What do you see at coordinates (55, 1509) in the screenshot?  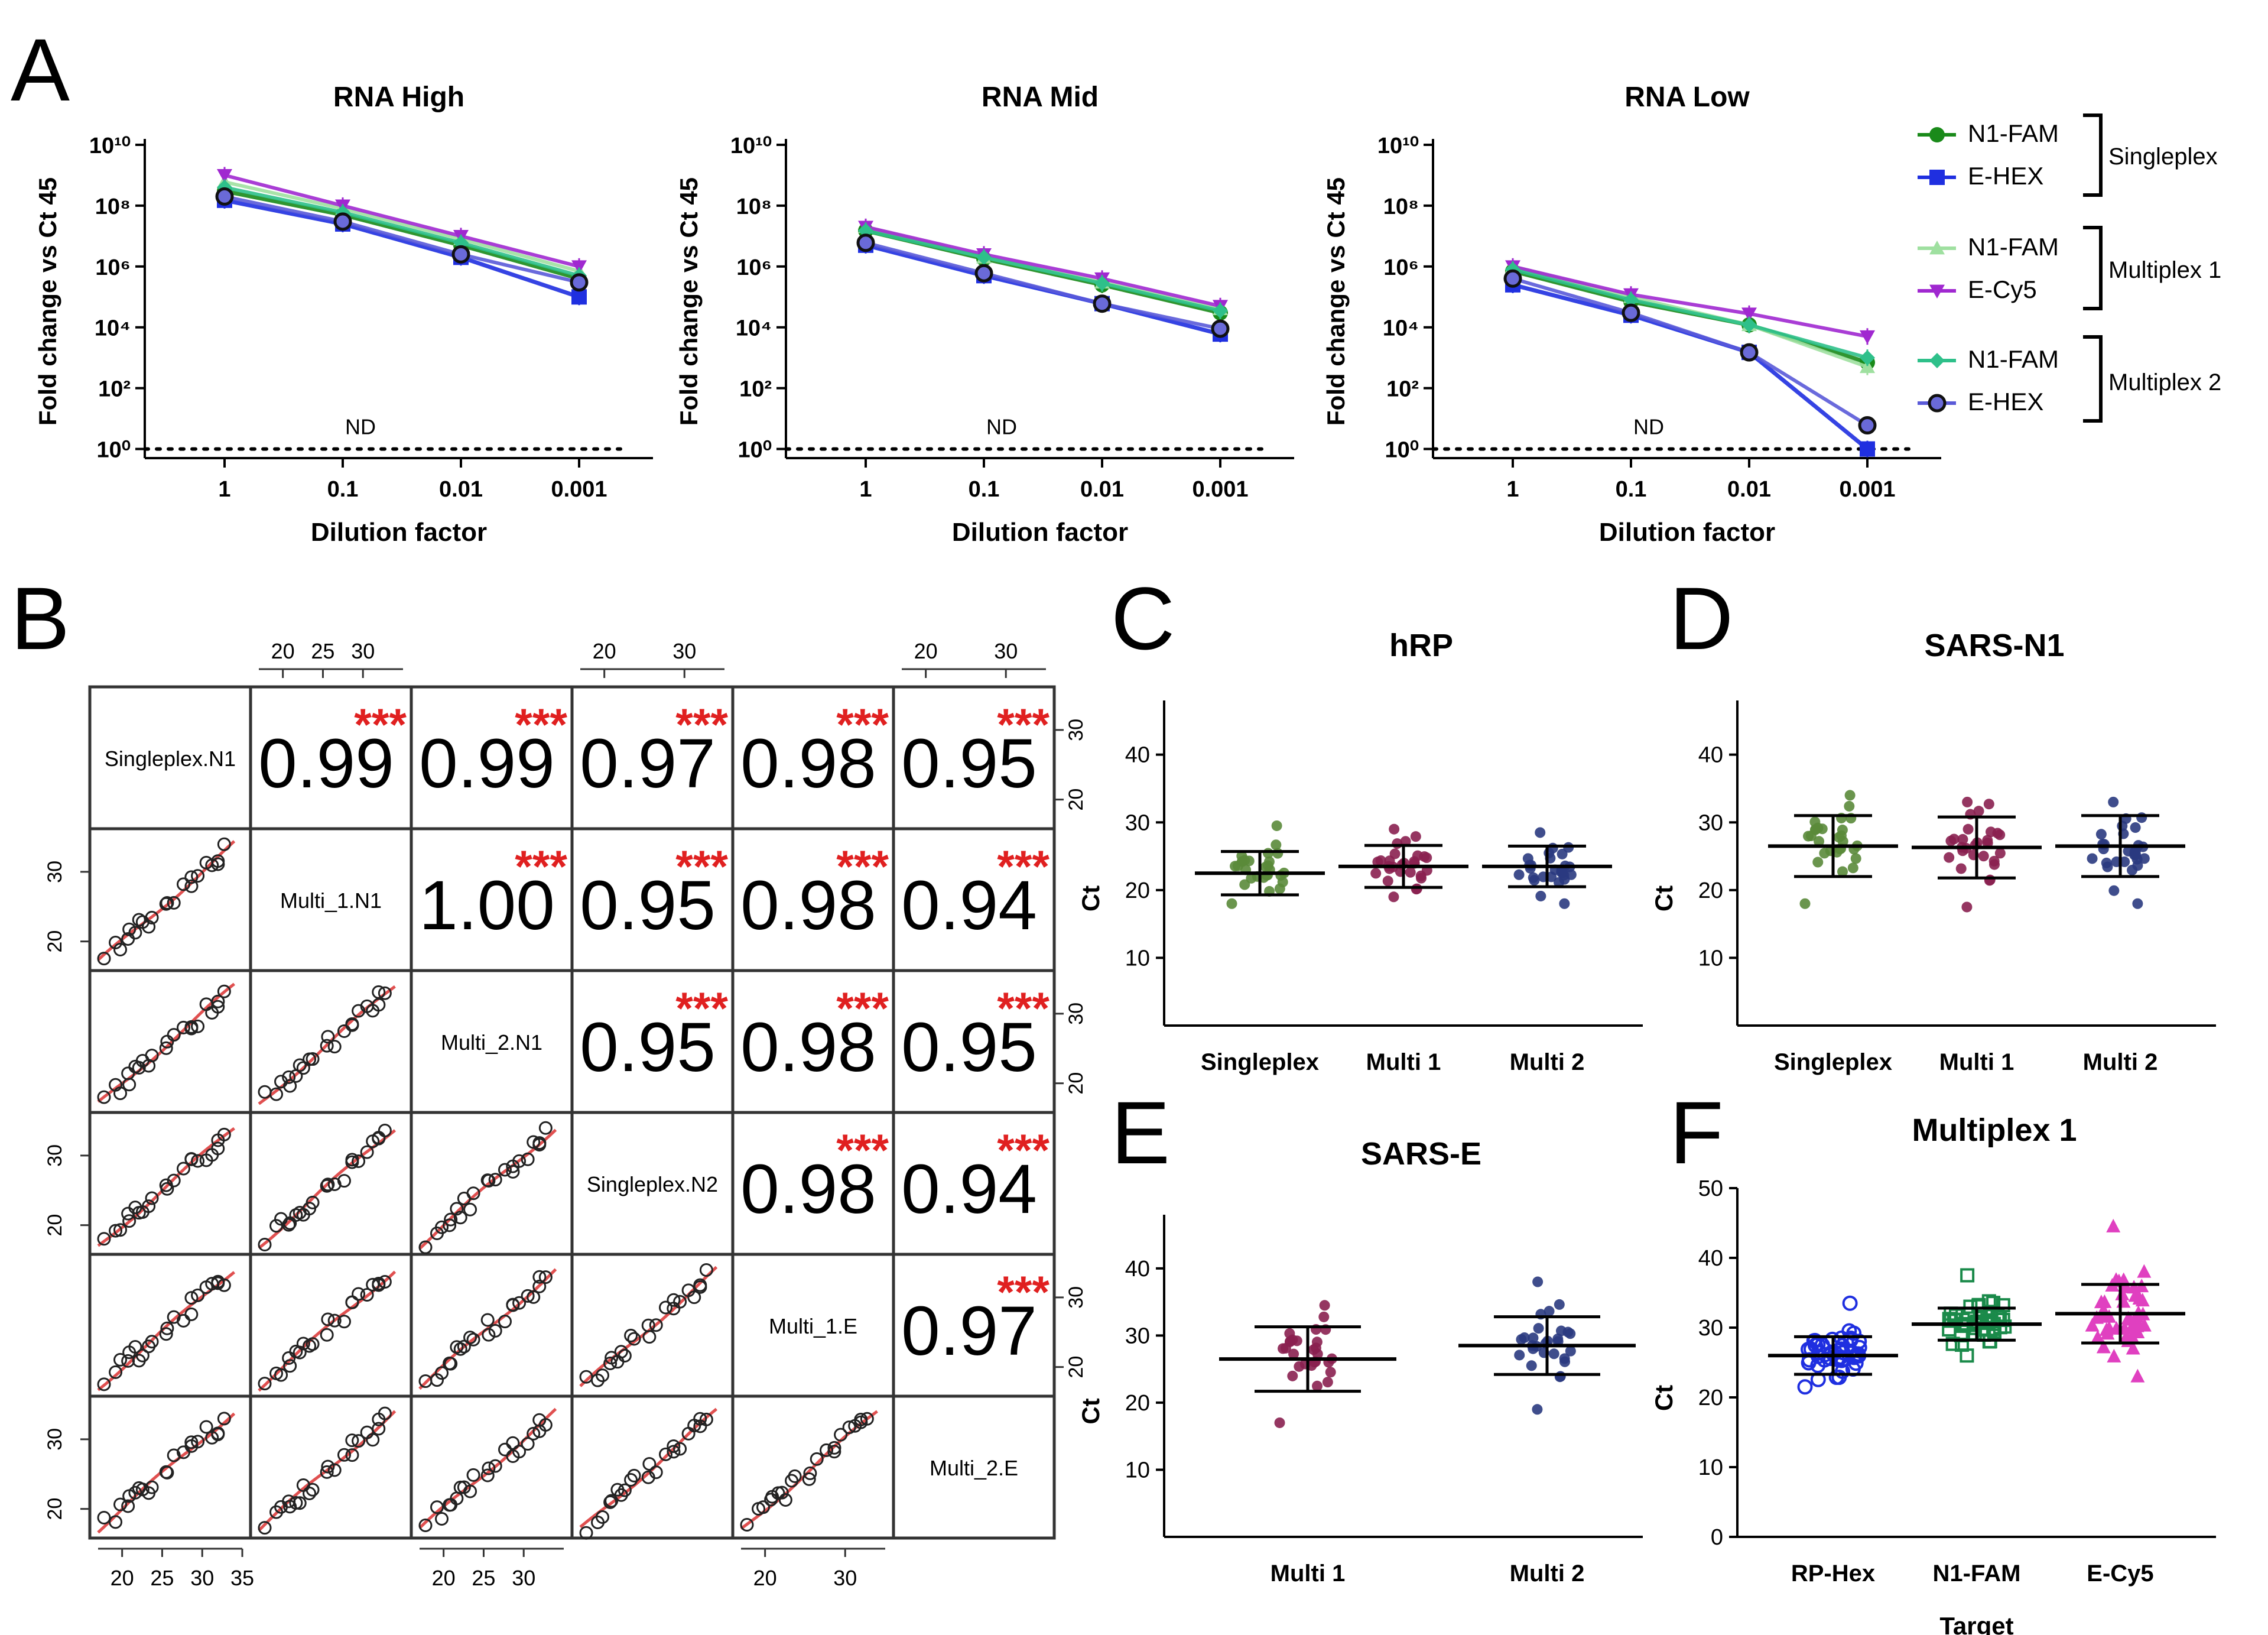 I see `left-axis-tick-label: 20` at bounding box center [55, 1509].